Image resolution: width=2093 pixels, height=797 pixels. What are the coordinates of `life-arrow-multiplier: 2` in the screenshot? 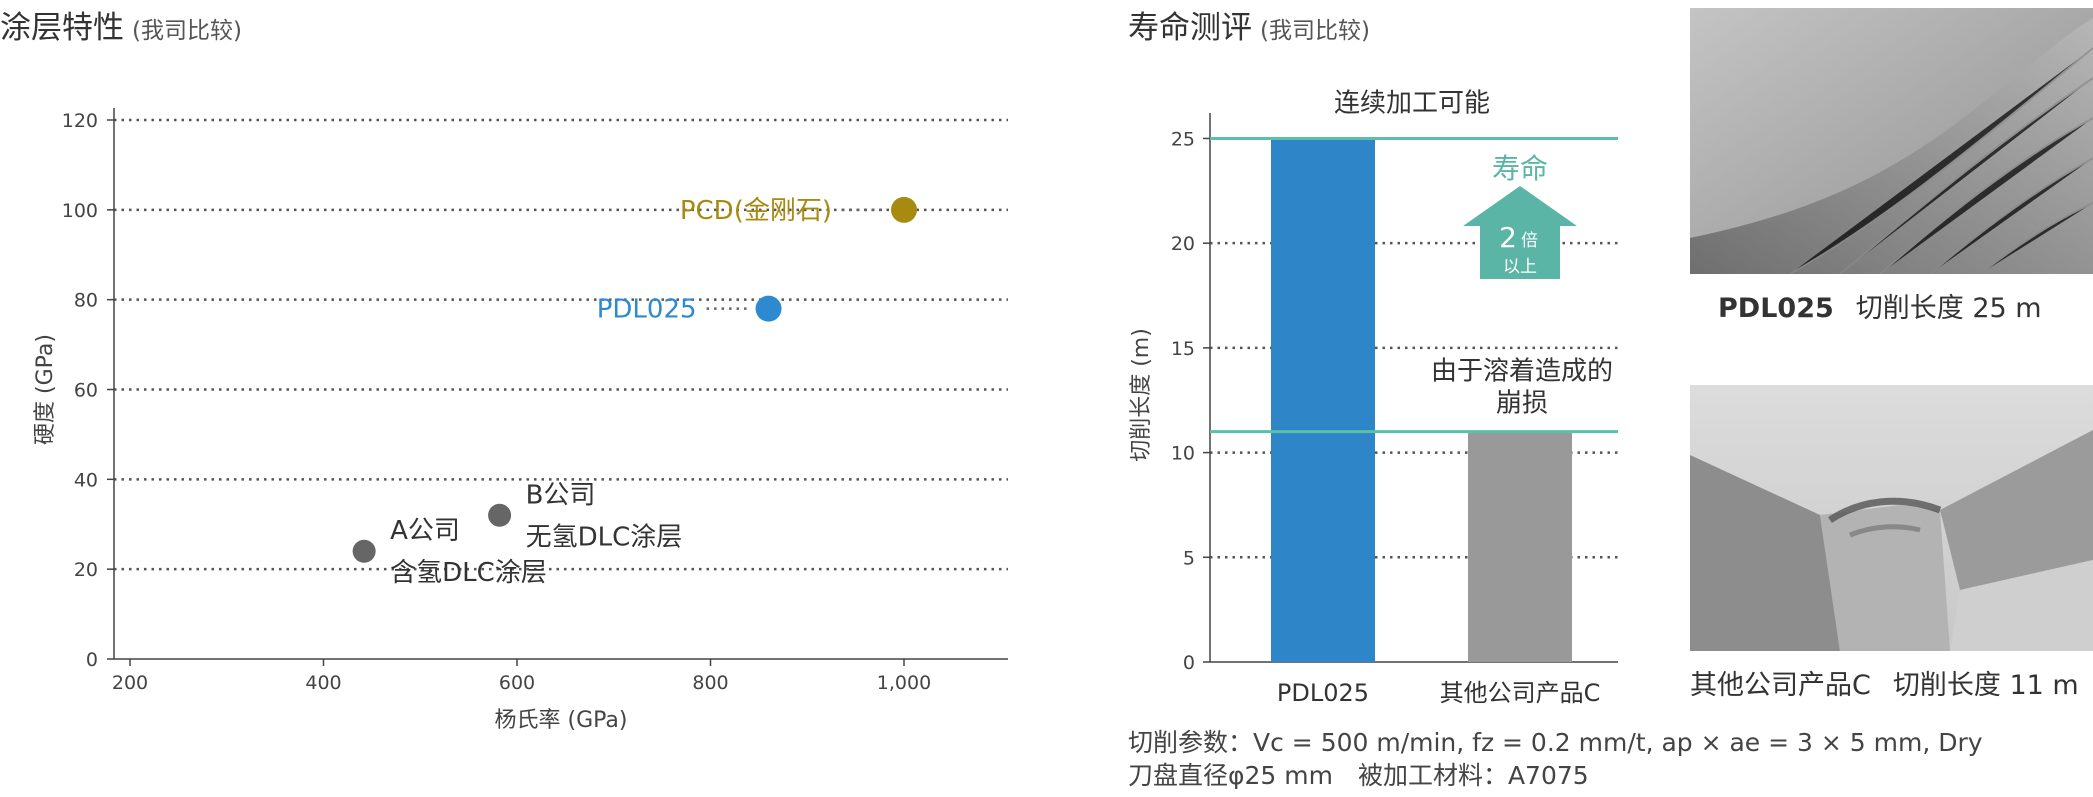 It's located at (1508, 237).